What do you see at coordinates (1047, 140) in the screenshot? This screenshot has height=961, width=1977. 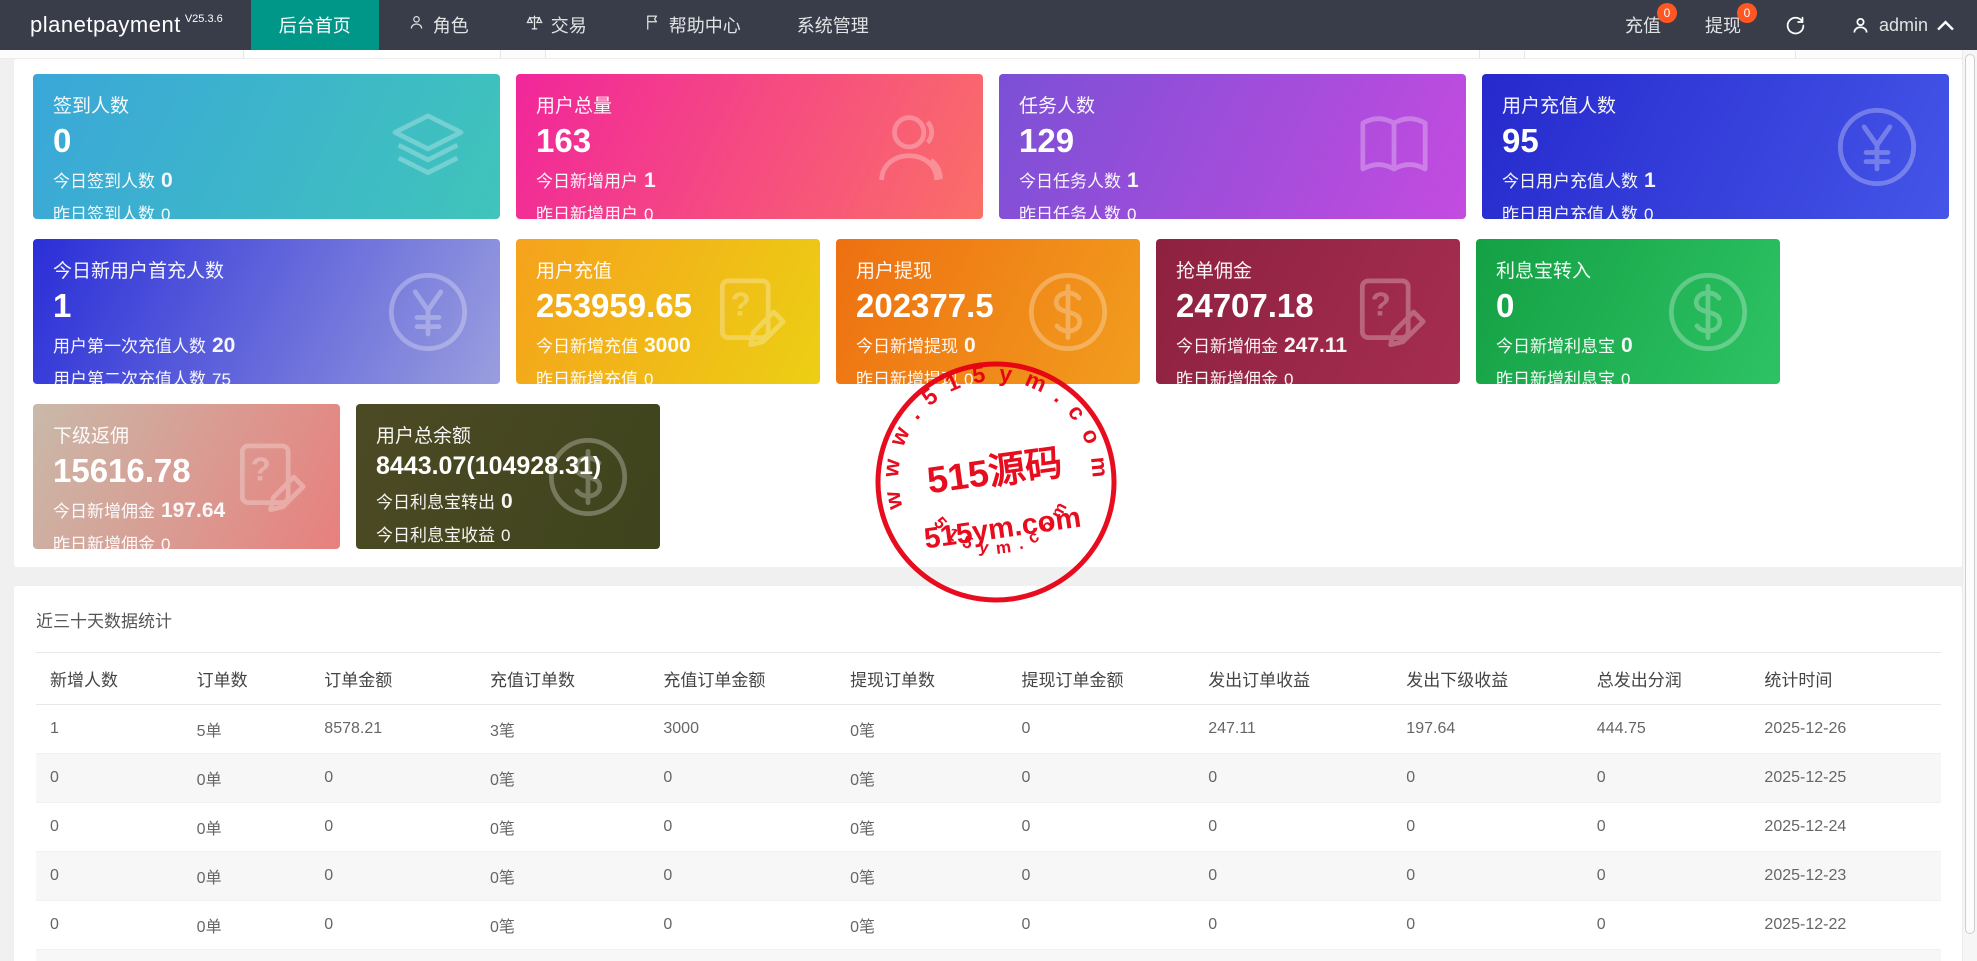 I see `card-value: 129` at bounding box center [1047, 140].